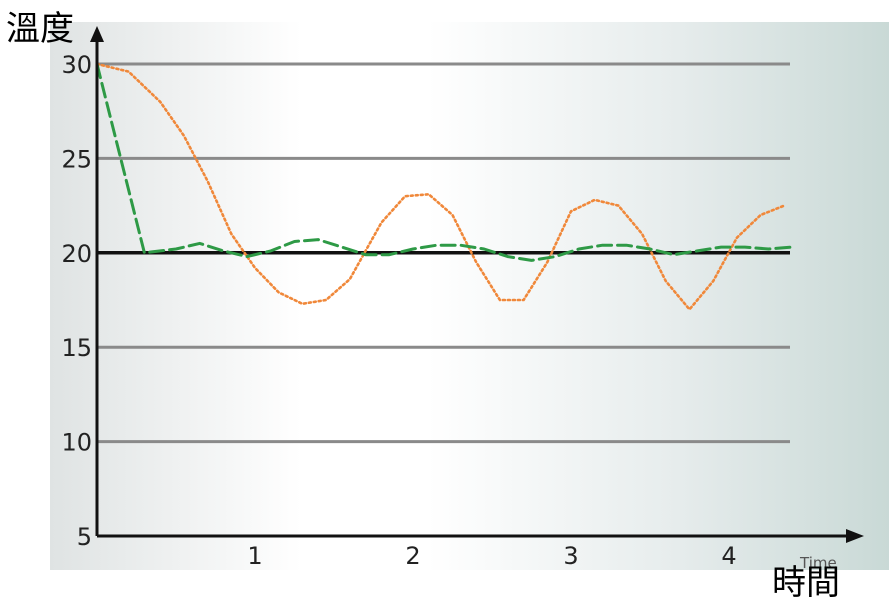  What do you see at coordinates (412, 556) in the screenshot?
I see `x-tick-label: 2` at bounding box center [412, 556].